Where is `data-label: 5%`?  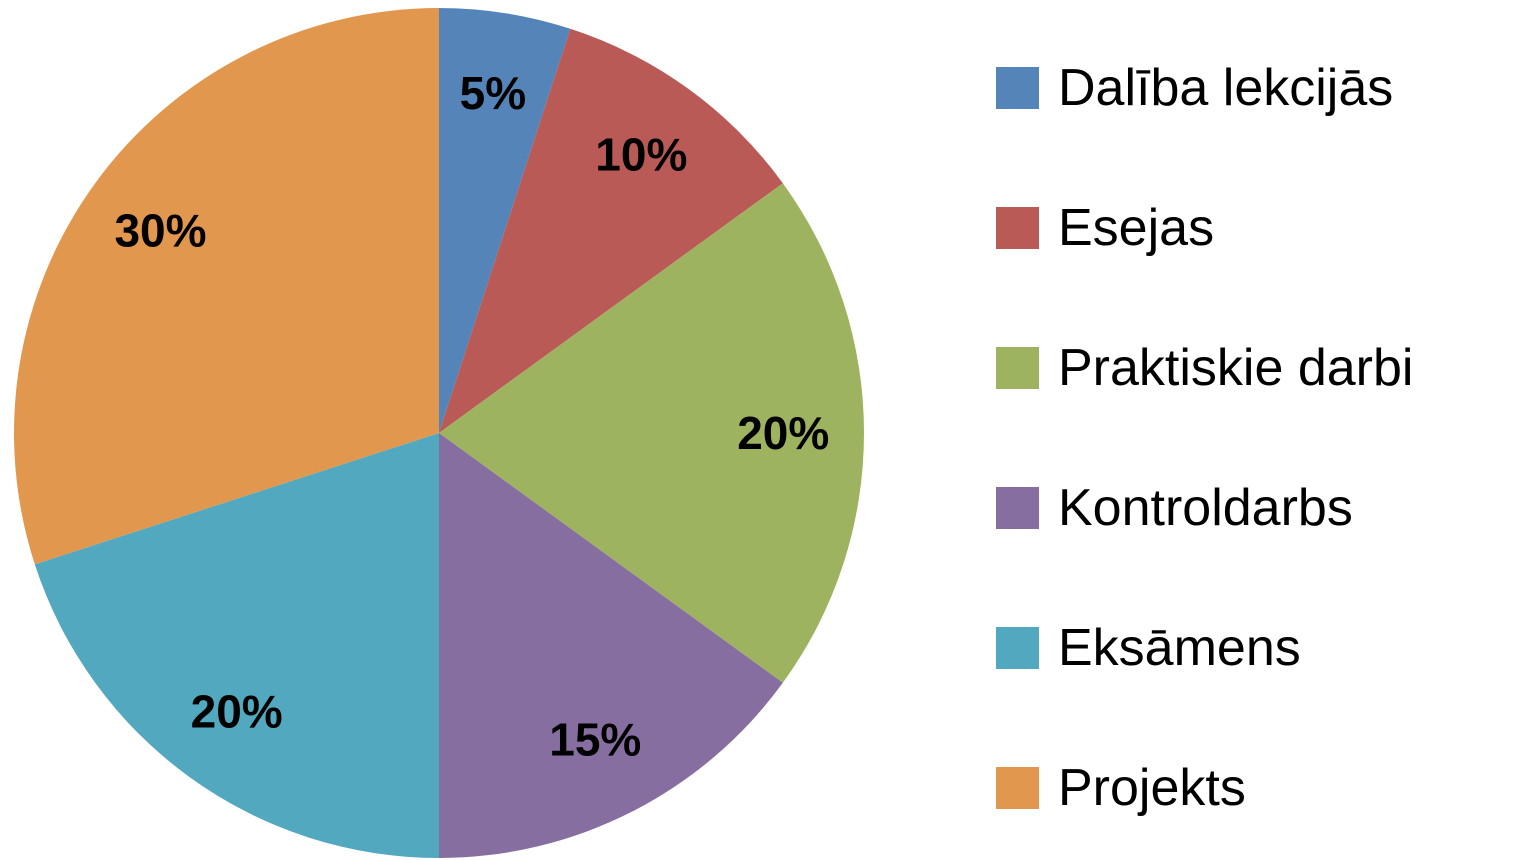 data-label: 5% is located at coordinates (493, 93).